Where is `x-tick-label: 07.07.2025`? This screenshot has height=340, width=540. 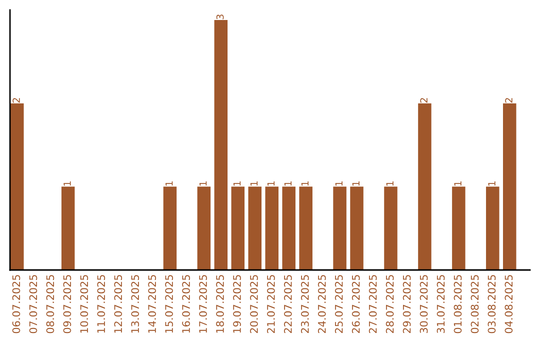 x-tick-label: 07.07.2025 is located at coordinates (33, 304).